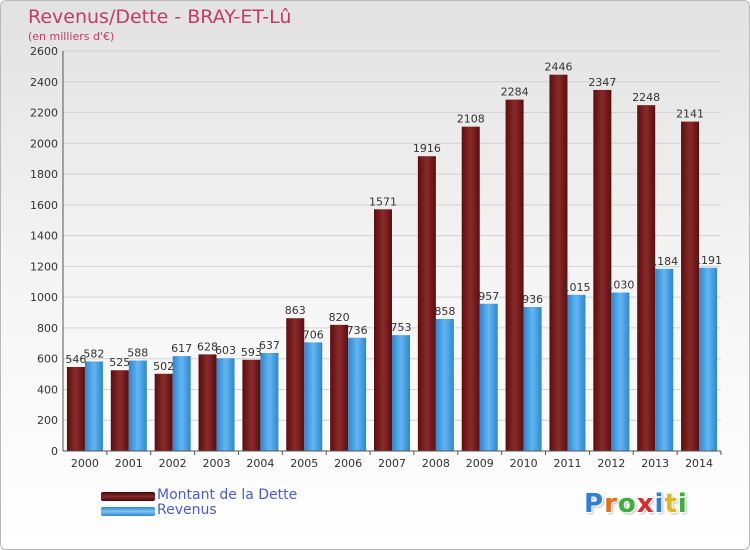  What do you see at coordinates (304, 463) in the screenshot?
I see `x-tick-label: 2005` at bounding box center [304, 463].